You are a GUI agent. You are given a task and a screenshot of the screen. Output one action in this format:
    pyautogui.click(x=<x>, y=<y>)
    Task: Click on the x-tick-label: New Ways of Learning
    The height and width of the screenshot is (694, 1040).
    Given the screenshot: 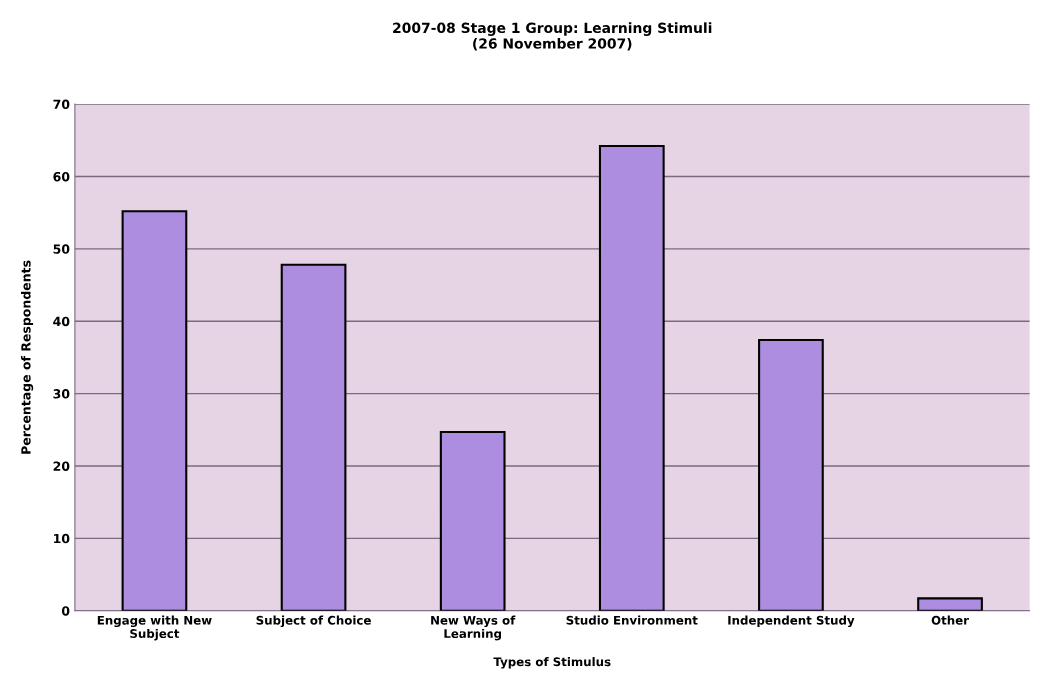 What is the action you would take?
    pyautogui.click(x=473, y=628)
    